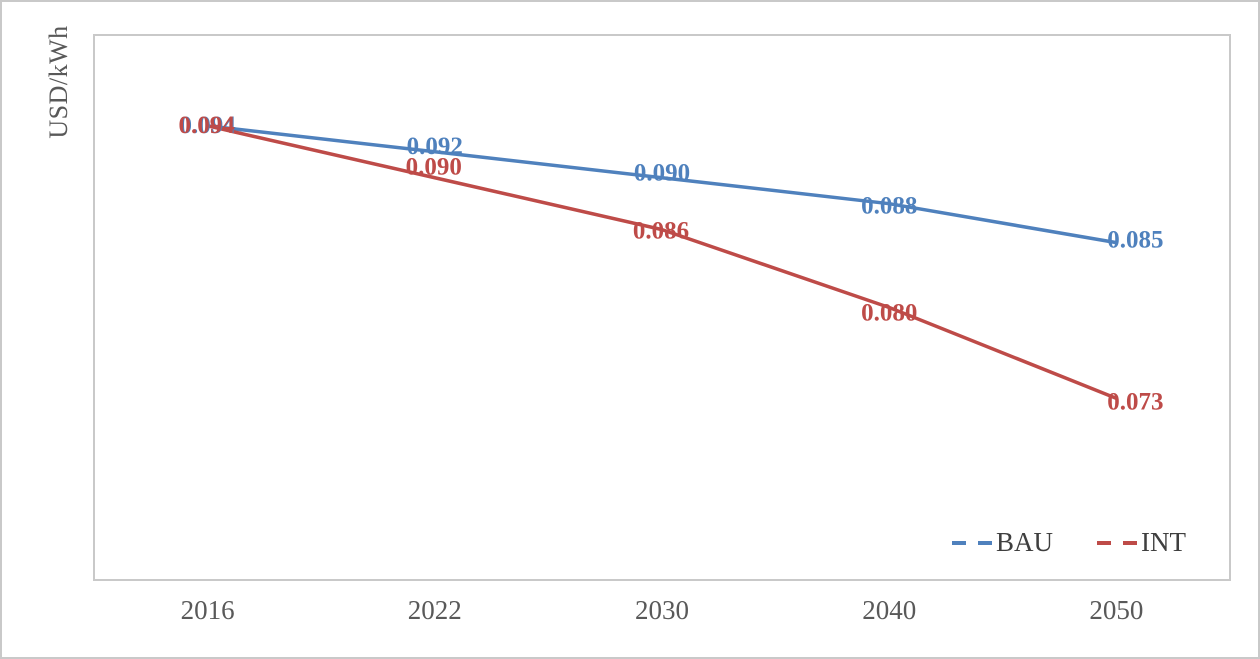 The width and height of the screenshot is (1260, 659). I want to click on bau-line, so click(662, 184).